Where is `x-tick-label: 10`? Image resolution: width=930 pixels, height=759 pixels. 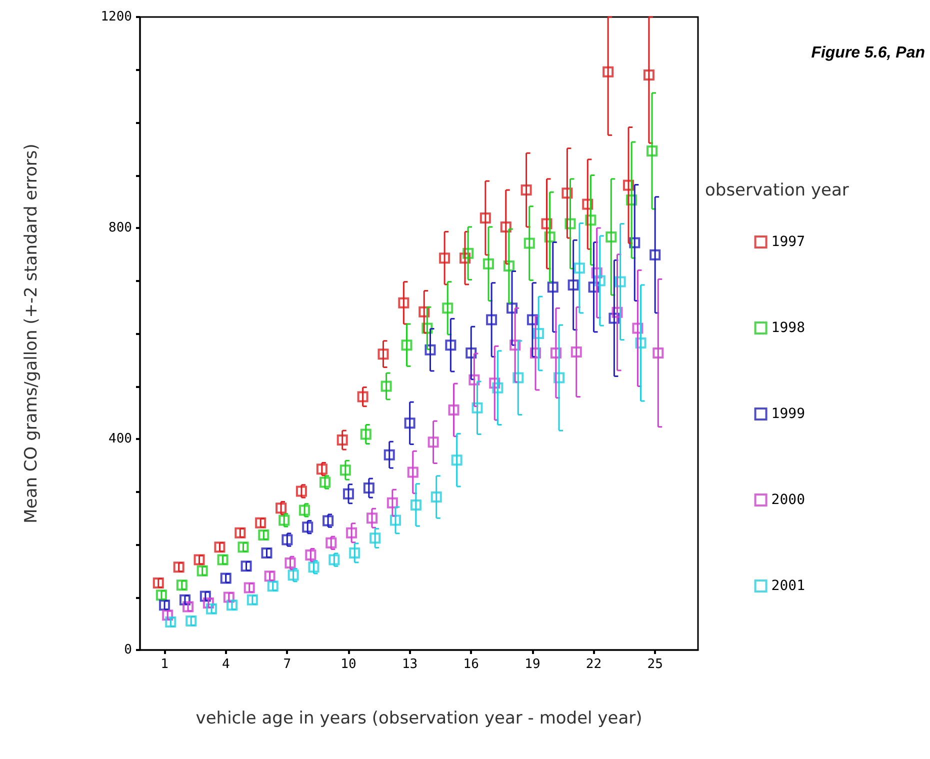 x-tick-label: 10 is located at coordinates (348, 664).